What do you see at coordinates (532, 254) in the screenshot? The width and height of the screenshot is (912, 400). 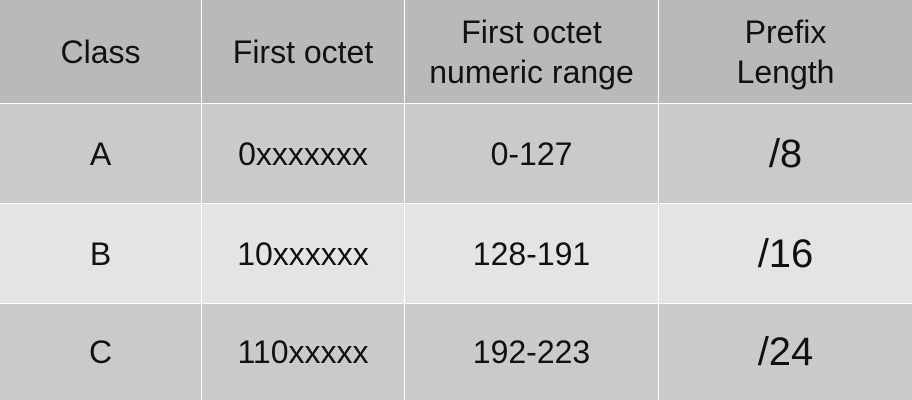 I see `table-cell-numeric-range: 128-191` at bounding box center [532, 254].